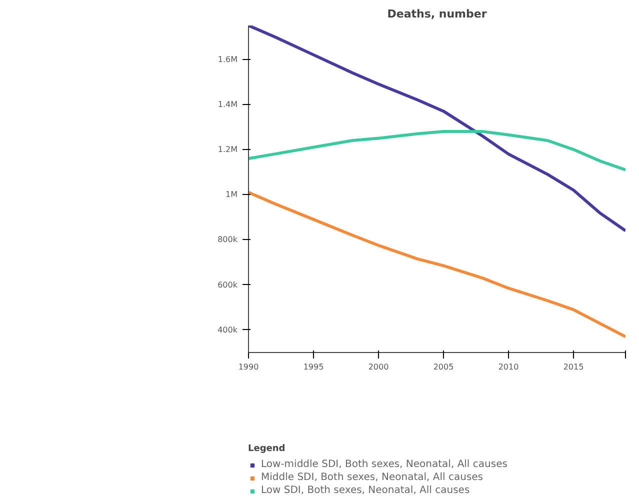  What do you see at coordinates (248, 367) in the screenshot?
I see `x-tick-label: 1990` at bounding box center [248, 367].